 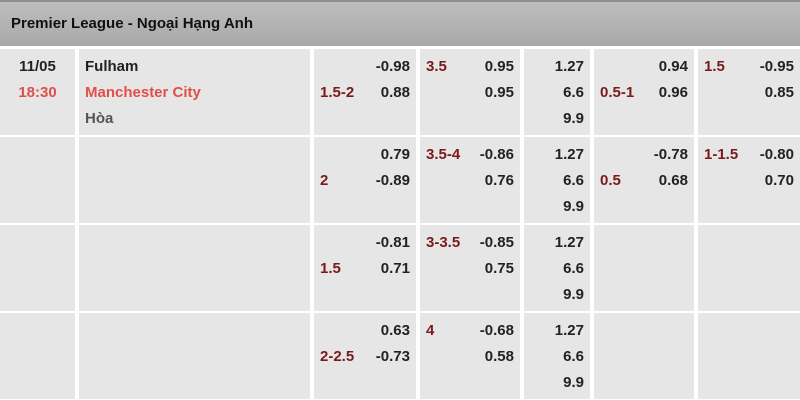 I want to click on first-half-under-odds: 0.70, so click(x=779, y=180).